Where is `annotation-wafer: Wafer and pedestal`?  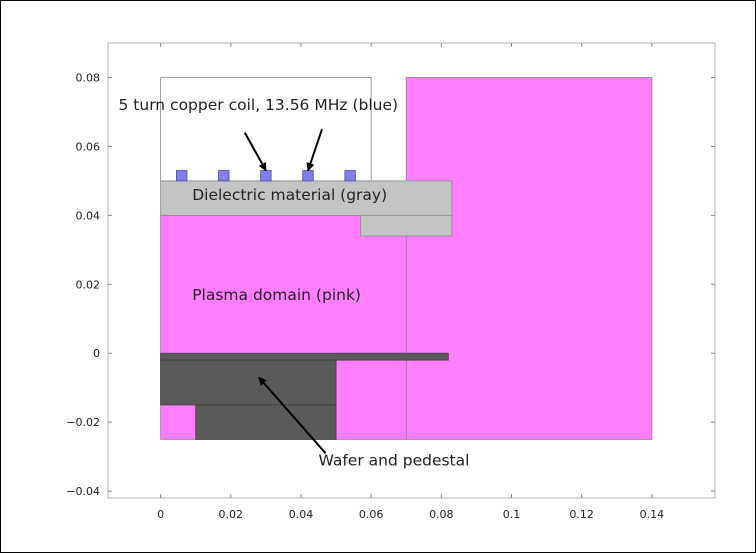
annotation-wafer: Wafer and pedestal is located at coordinates (394, 460).